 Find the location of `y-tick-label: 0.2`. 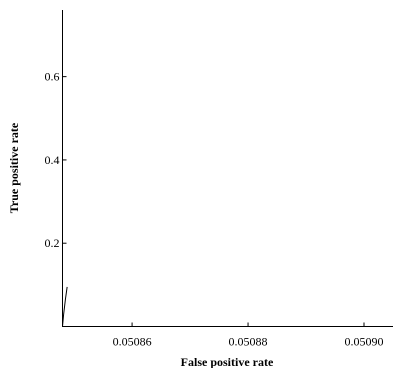

y-tick-label: 0.2 is located at coordinates (52, 243).